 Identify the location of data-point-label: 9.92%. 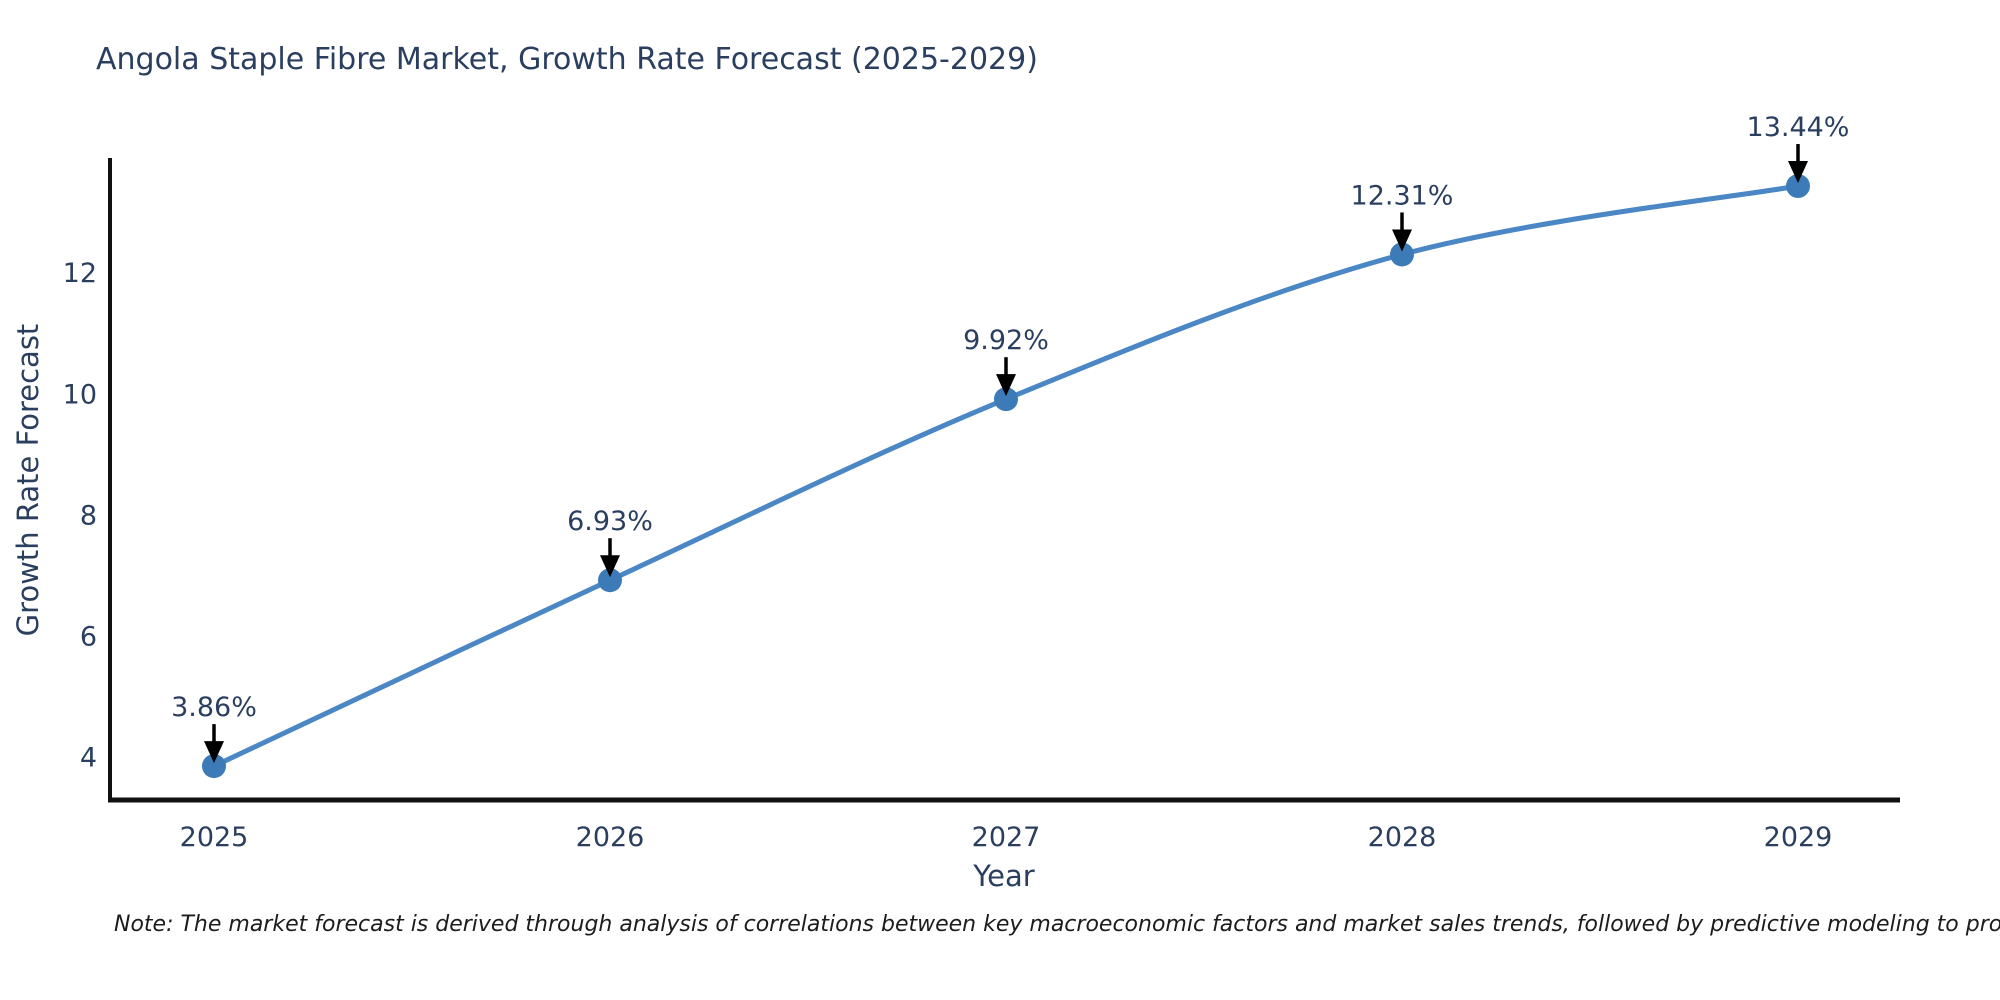
(1006, 340).